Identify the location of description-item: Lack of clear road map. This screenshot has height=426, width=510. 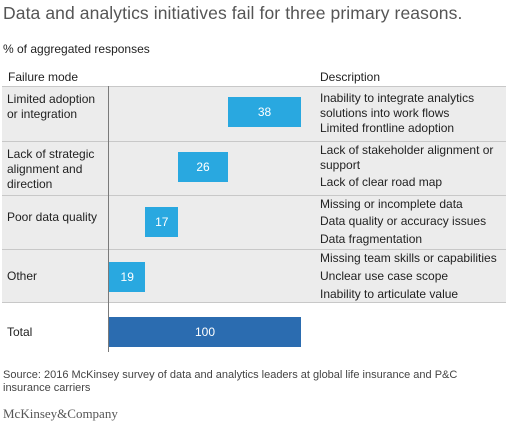
(381, 182).